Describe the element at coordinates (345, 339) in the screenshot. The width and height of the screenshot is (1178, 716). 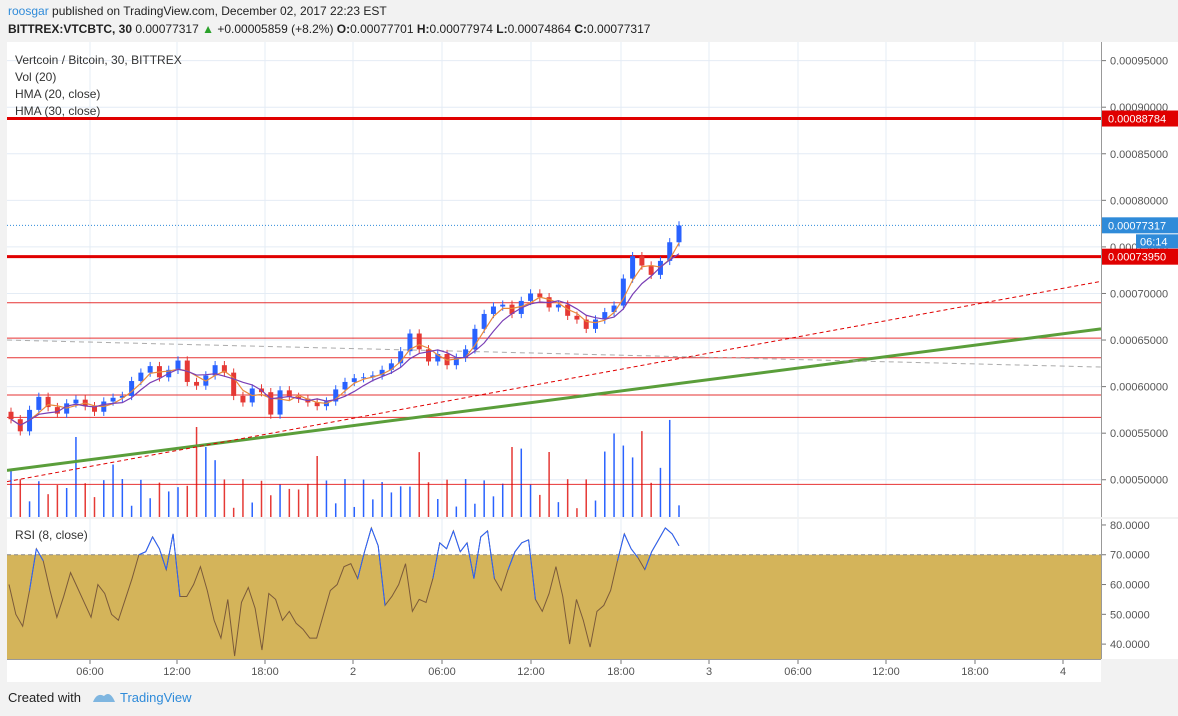
I see `hma30-line` at that location.